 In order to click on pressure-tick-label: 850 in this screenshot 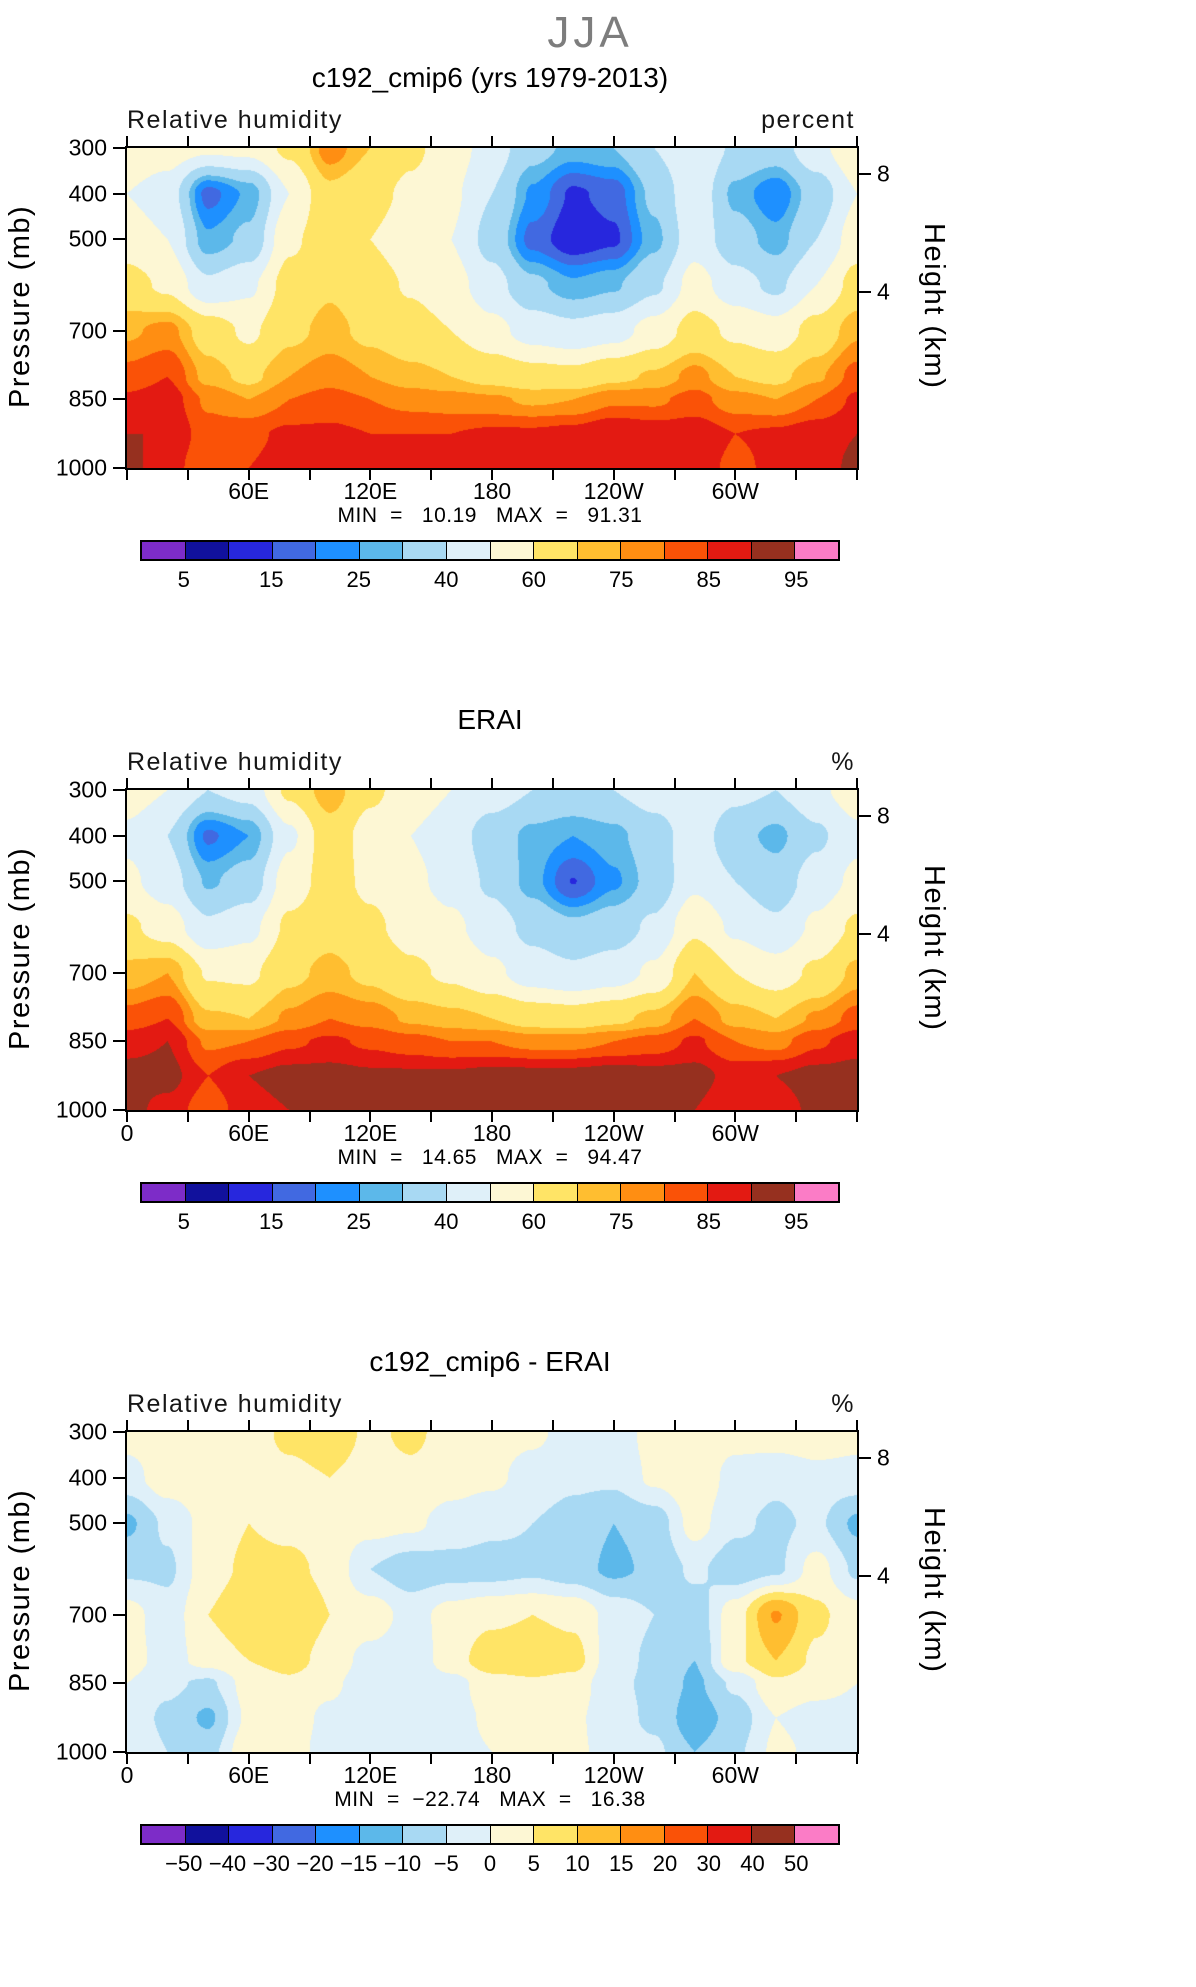, I will do `click(87, 1682)`.